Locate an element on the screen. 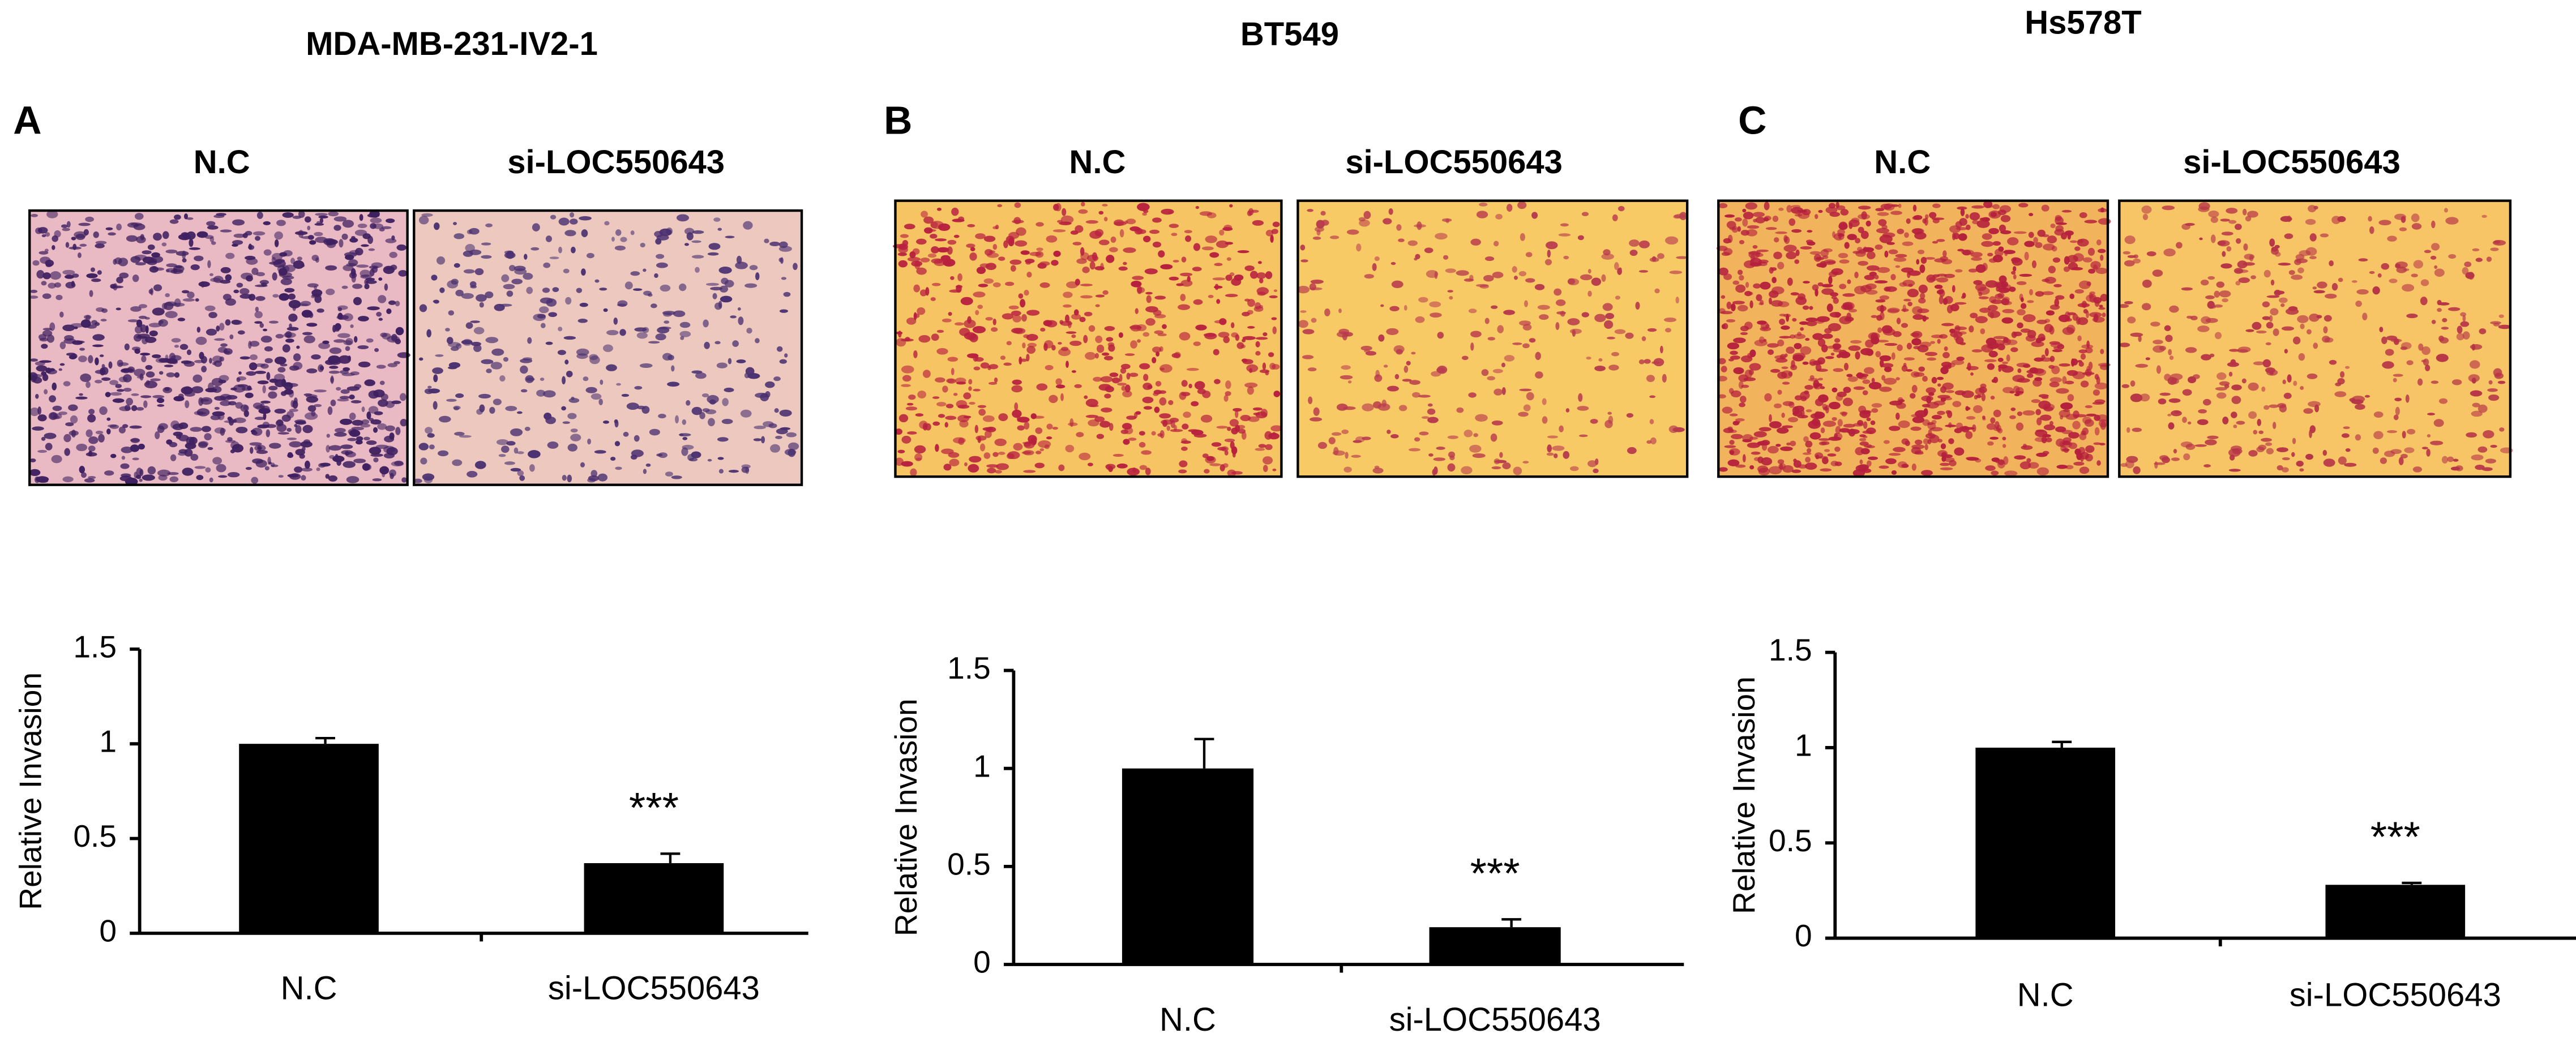  panel-title: MDA-MB-231-IV2-1 is located at coordinates (452, 43).